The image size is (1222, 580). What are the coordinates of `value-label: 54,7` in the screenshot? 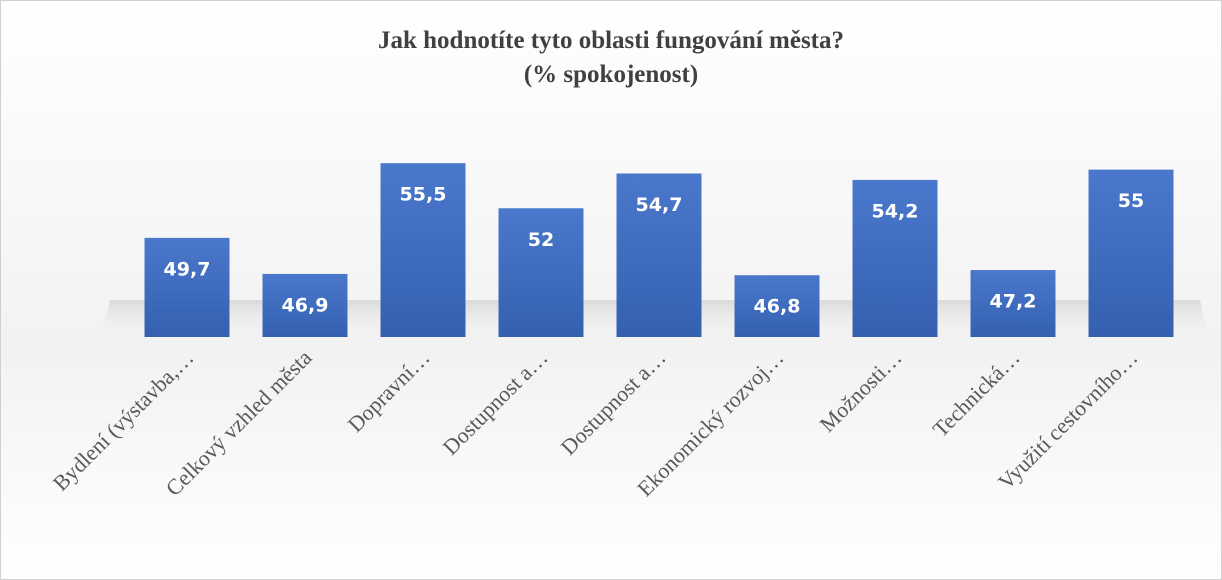 It's located at (659, 205).